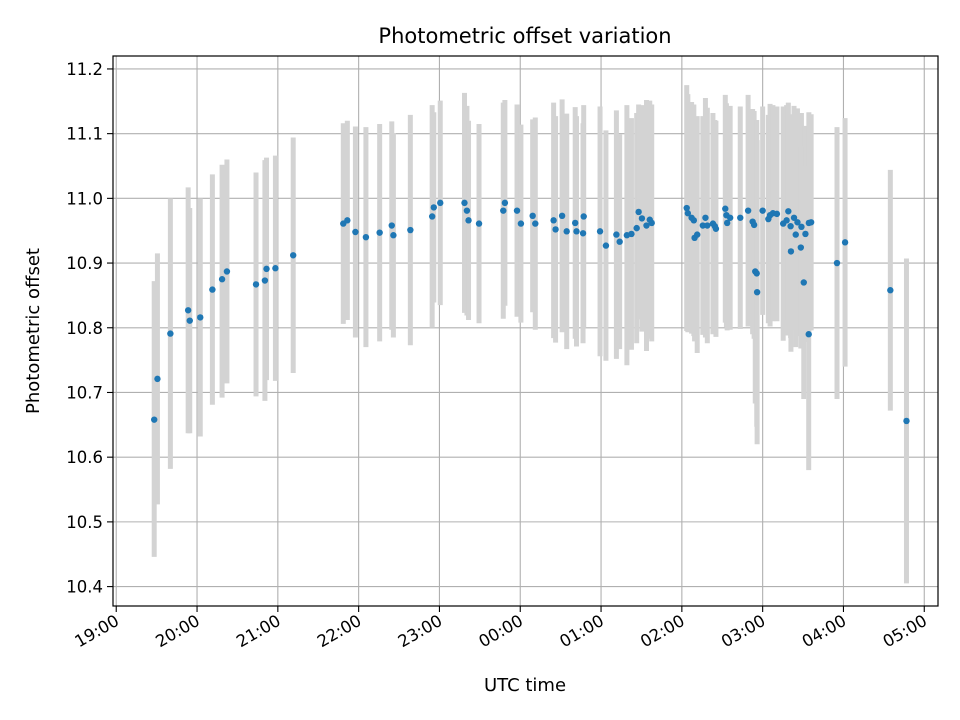 The image size is (960, 720). Describe the element at coordinates (524, 36) in the screenshot. I see `chart-title: Photometric offset variation` at that location.